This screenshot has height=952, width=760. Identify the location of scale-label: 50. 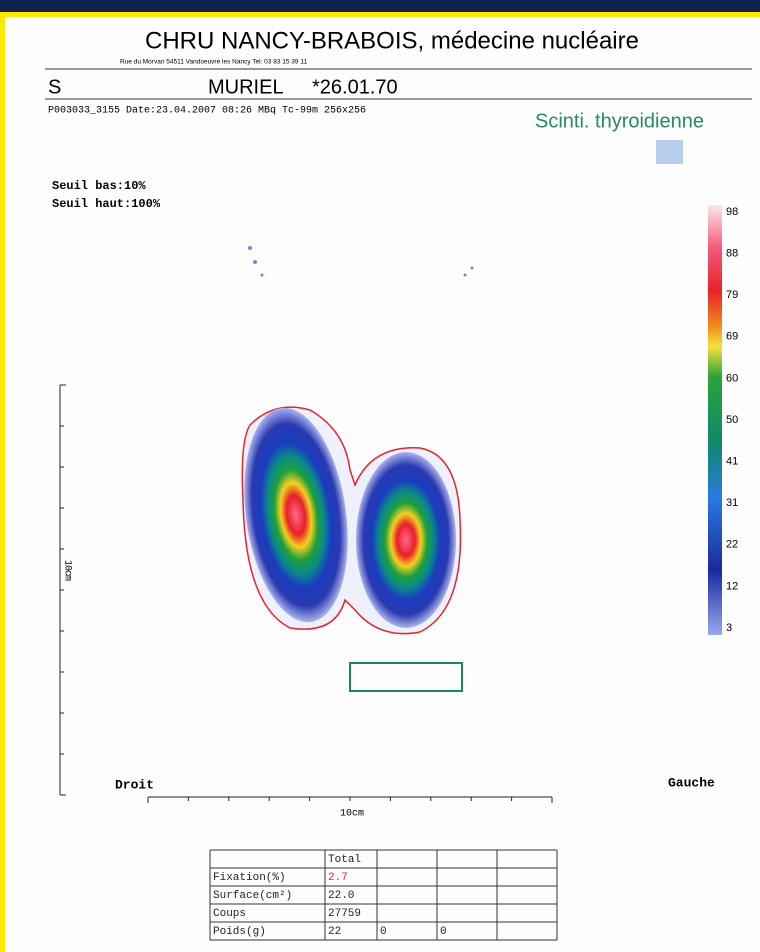
(732, 420).